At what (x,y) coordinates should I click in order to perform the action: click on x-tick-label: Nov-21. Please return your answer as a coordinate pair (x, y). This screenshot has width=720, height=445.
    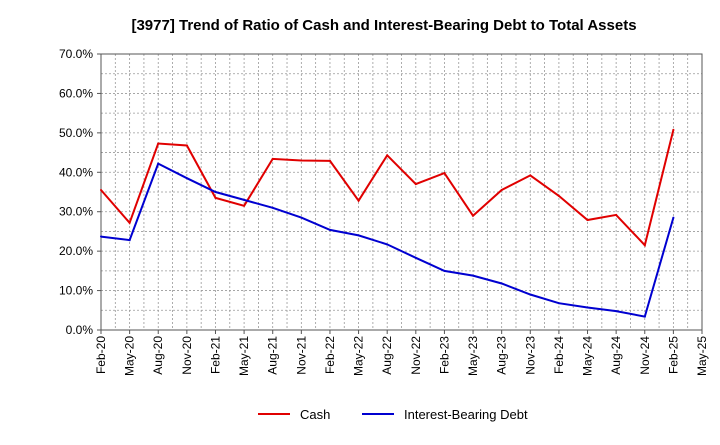
    Looking at the image, I should click on (301, 355).